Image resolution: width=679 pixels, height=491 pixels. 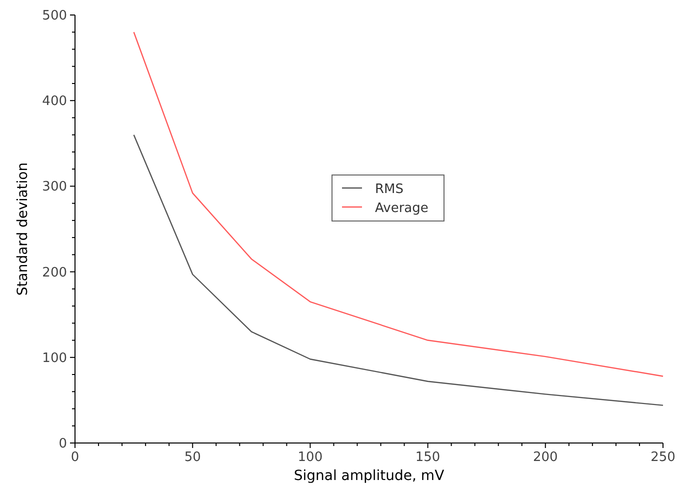 I want to click on y-tick-label: 400, so click(x=54, y=102).